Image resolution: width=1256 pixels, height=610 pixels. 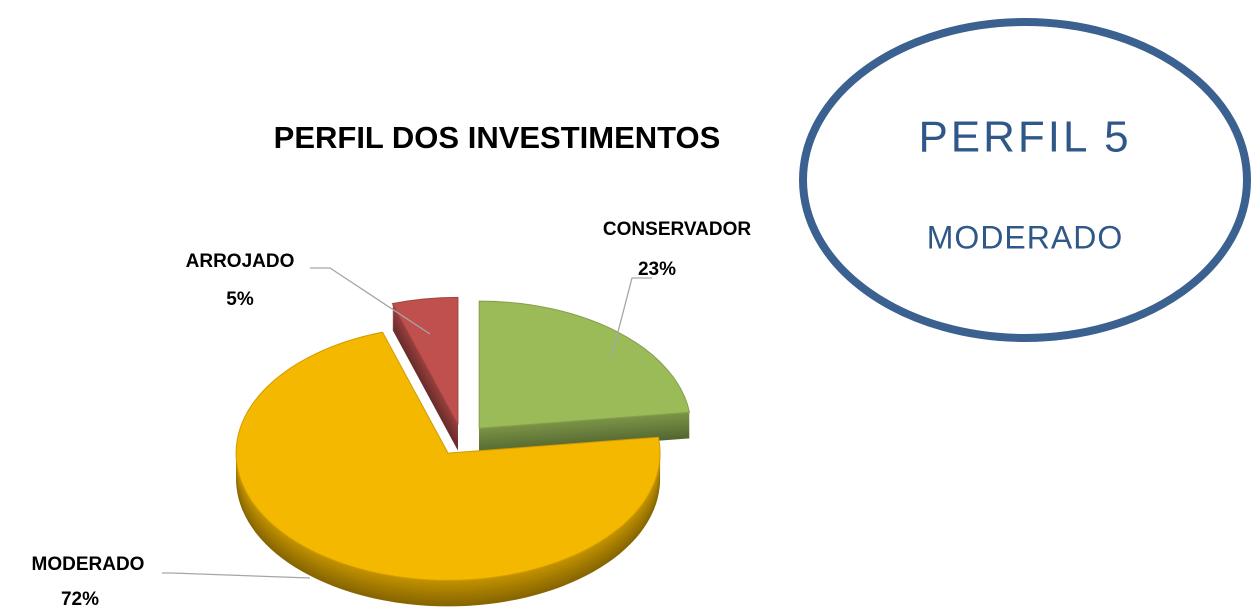 What do you see at coordinates (497, 137) in the screenshot?
I see `chart-title: PERFIL DOS INVESTIMENTOS` at bounding box center [497, 137].